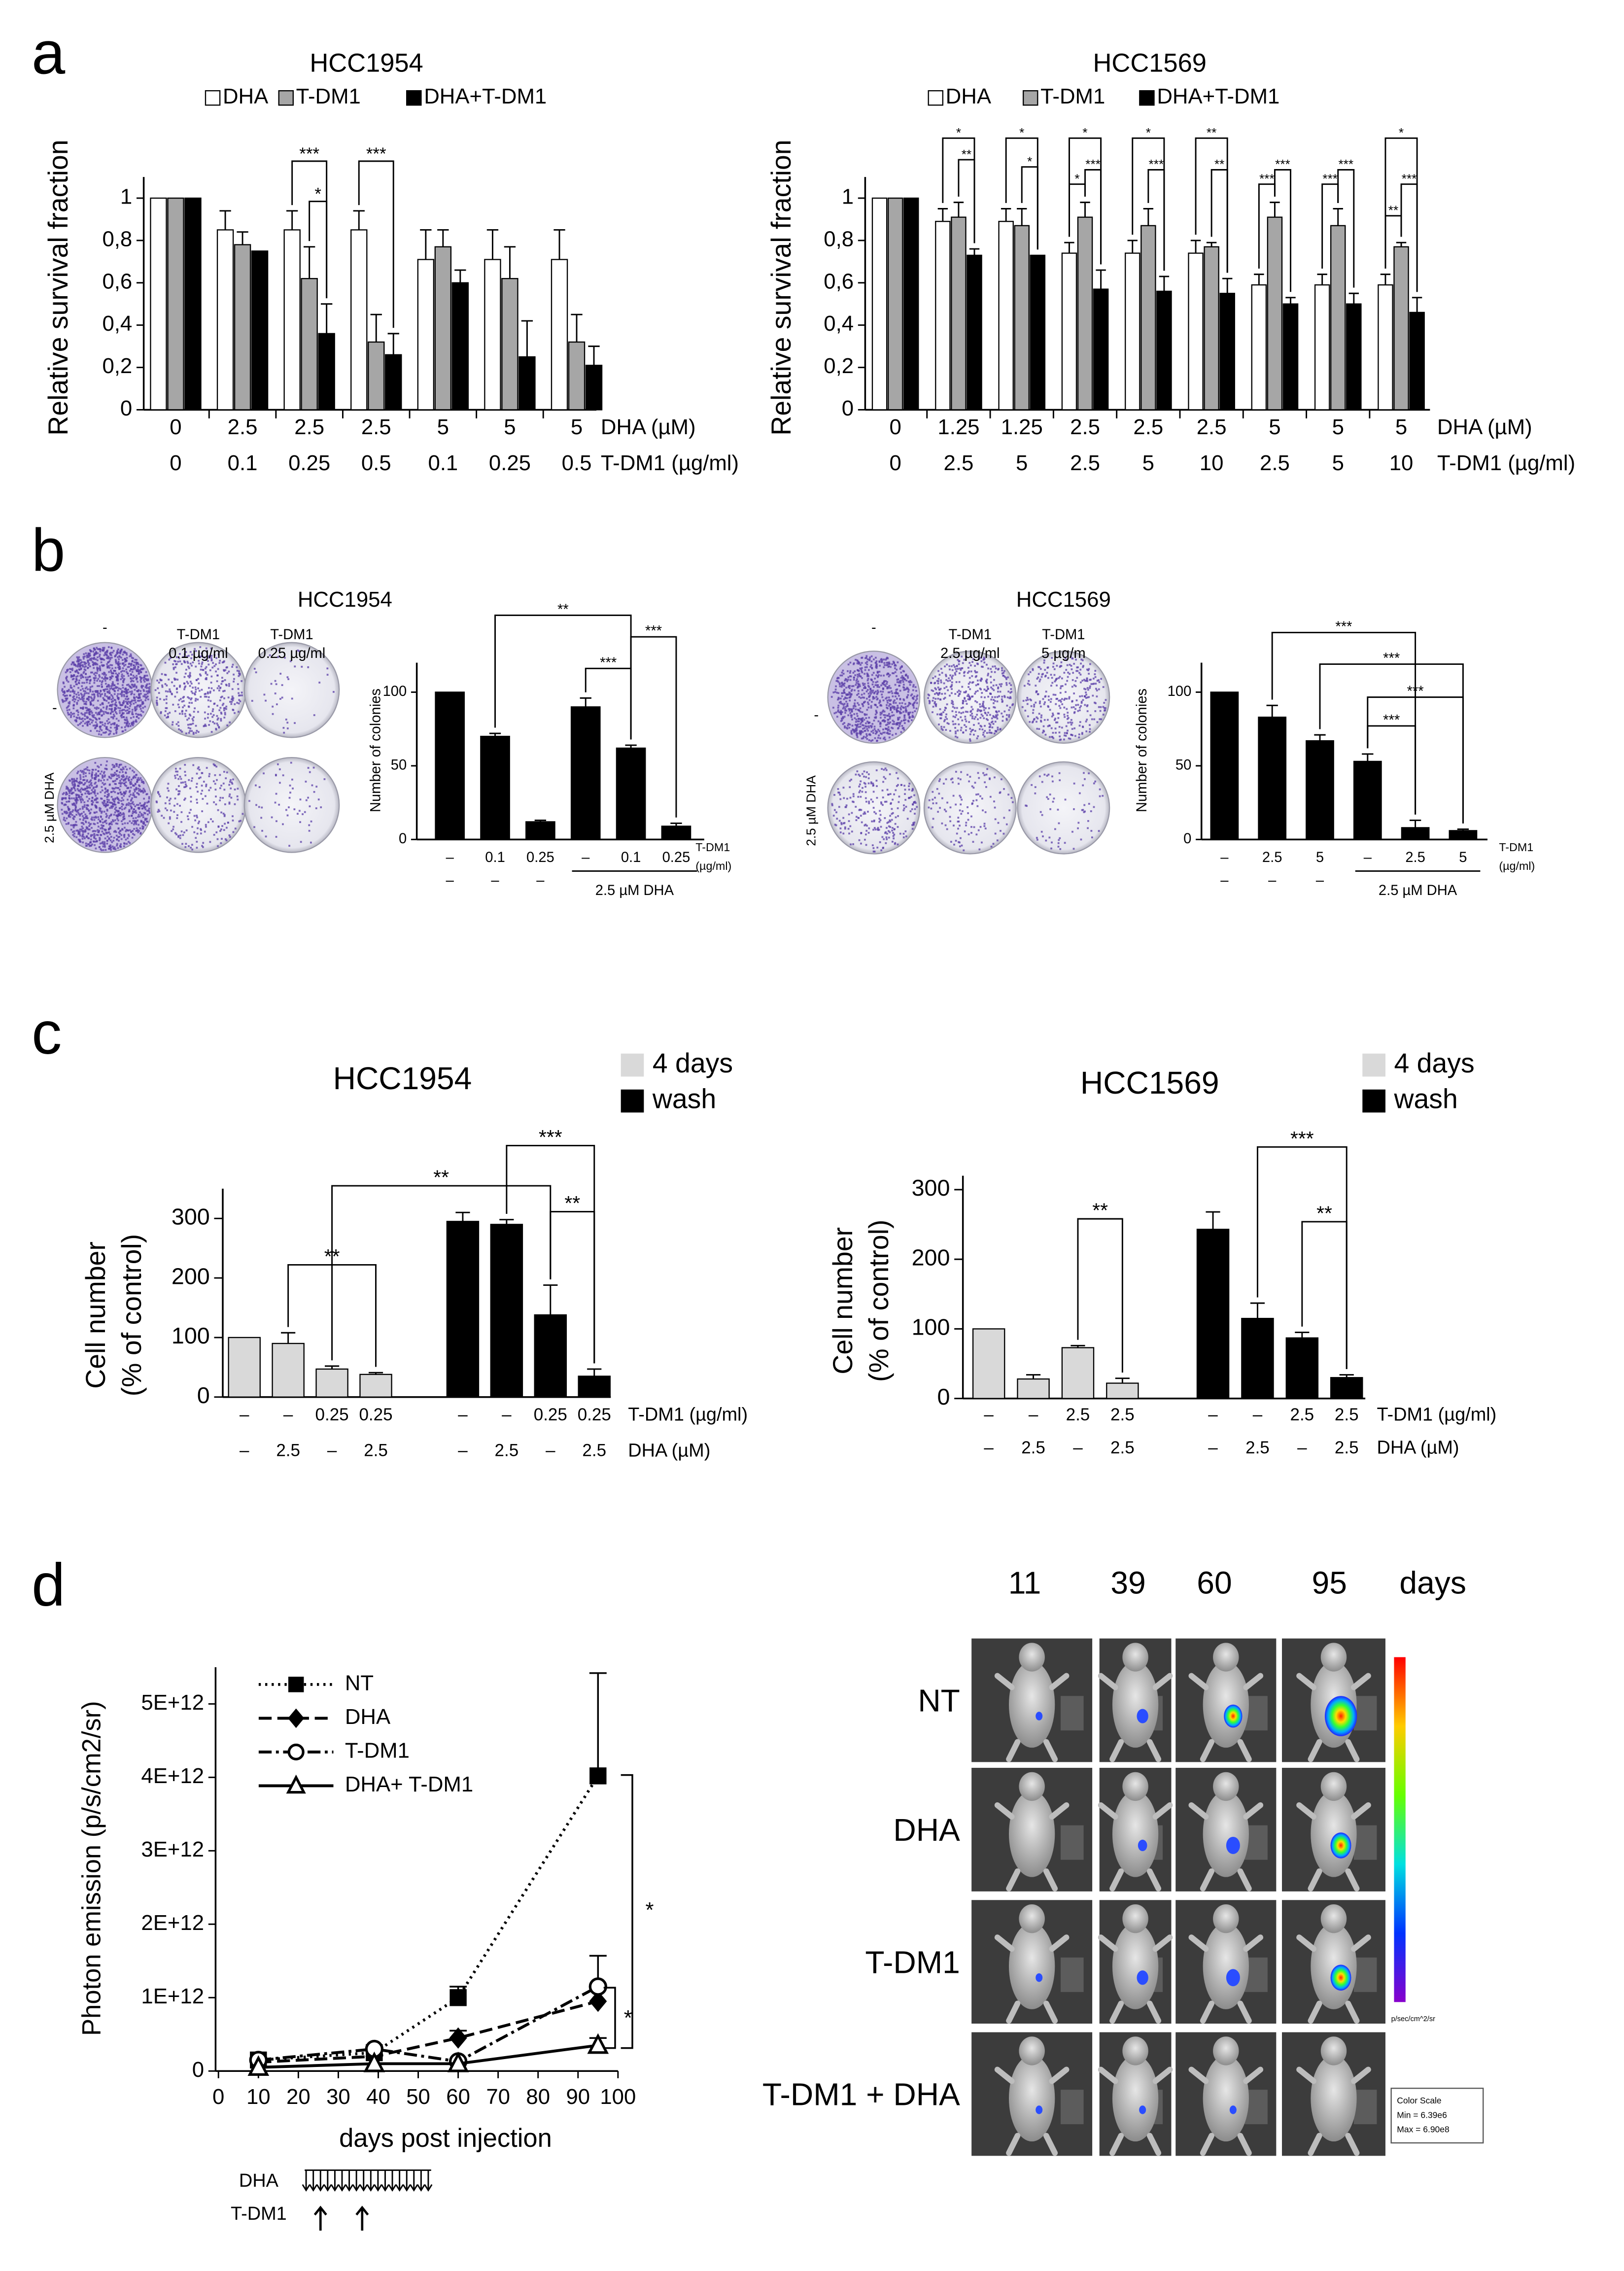 The width and height of the screenshot is (1624, 2271). I want to click on significance-label: ***, so click(1344, 627).